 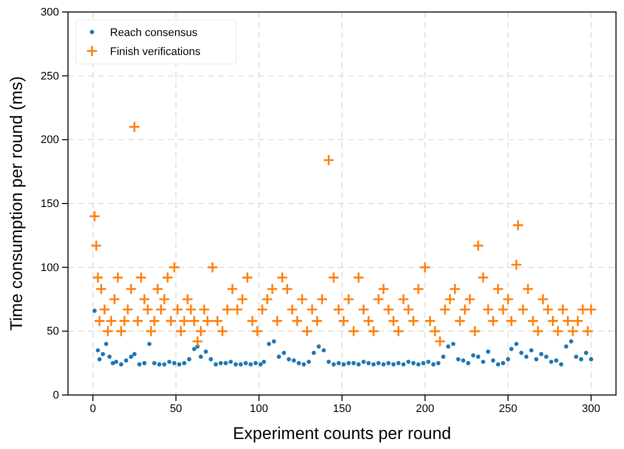 What do you see at coordinates (49, 12) in the screenshot?
I see `y-tick-label: 300` at bounding box center [49, 12].